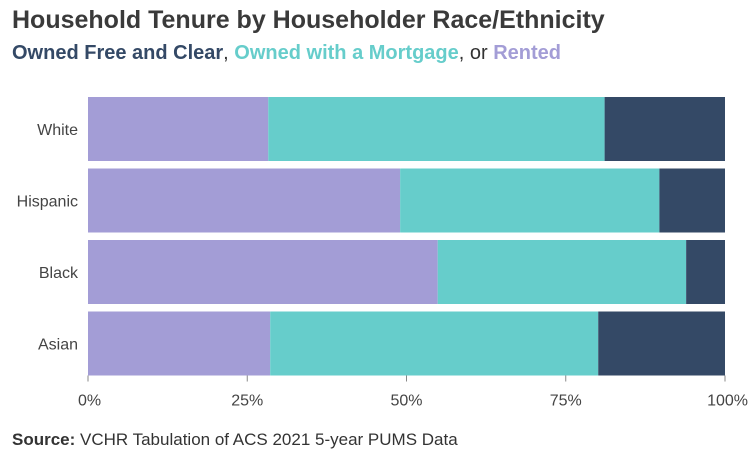 This screenshot has height=463, width=750. Describe the element at coordinates (434, 343) in the screenshot. I see `bar-asian-owned-with-a-mortgage` at that location.